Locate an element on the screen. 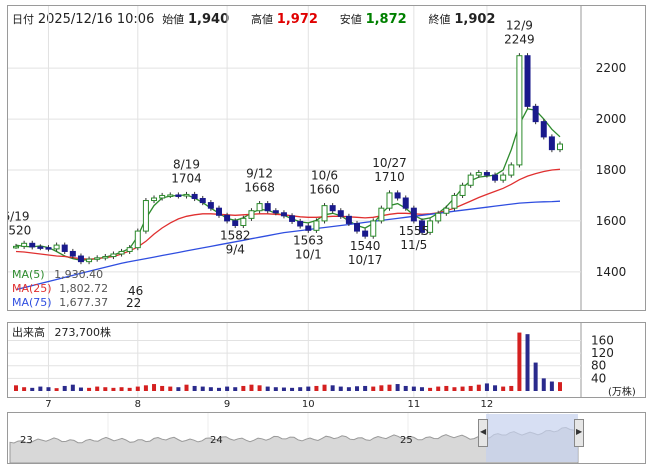  open-label: 始値 is located at coordinates (173, 19).